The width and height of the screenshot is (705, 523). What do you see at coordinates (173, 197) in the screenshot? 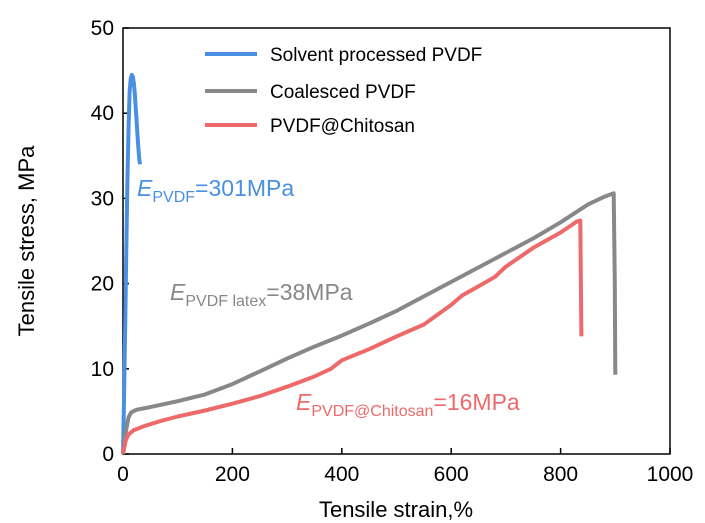
I see `annotation-modulus-solvent-pvdf-subscript: PVDF` at bounding box center [173, 197].